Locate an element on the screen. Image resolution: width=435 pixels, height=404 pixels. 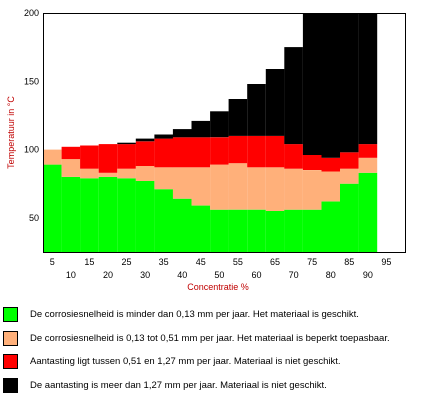
x-tick-label: 85 is located at coordinates (349, 262).